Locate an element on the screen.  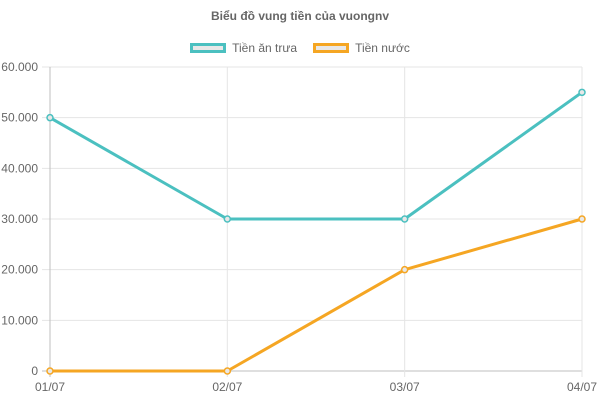
legend-item-series-2: Tiền nước is located at coordinates (361, 48).